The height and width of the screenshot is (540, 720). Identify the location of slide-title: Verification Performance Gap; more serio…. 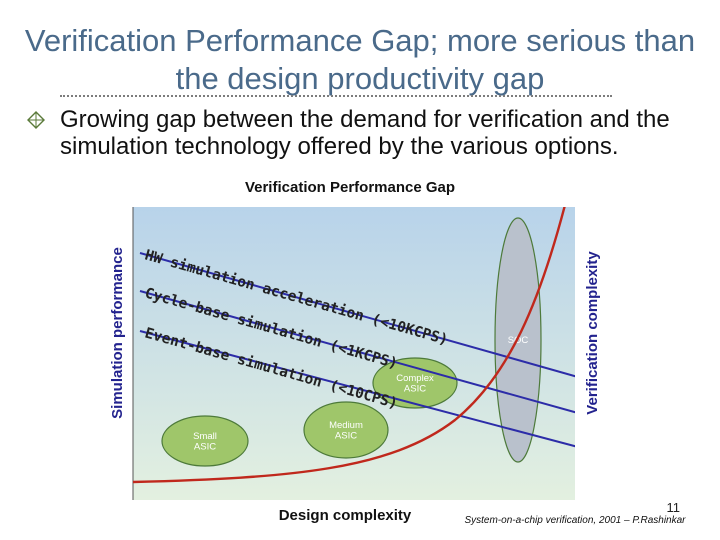
(360, 59).